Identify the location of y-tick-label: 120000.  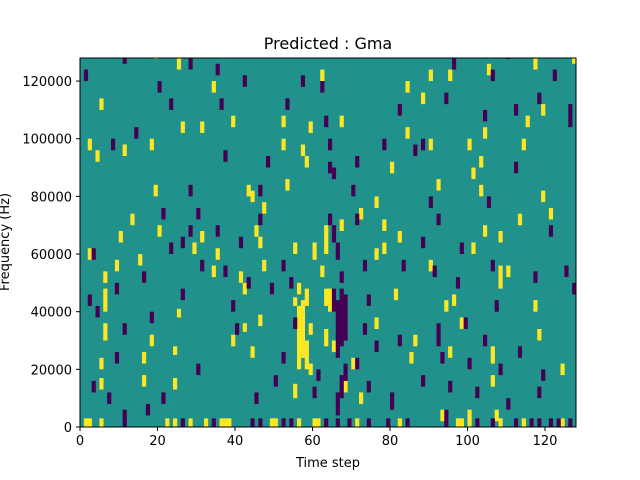
(47, 82).